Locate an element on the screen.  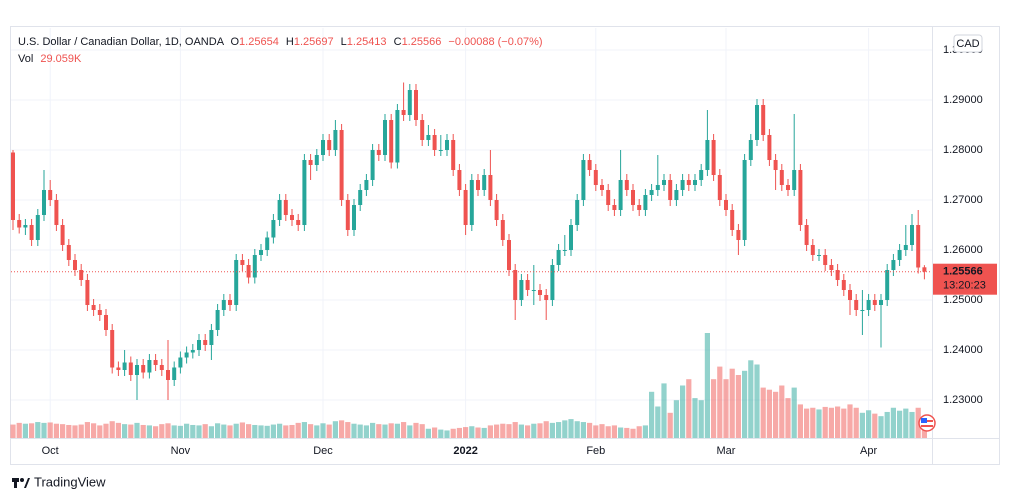
y-tick-label: 1.26000 is located at coordinates (963, 250).